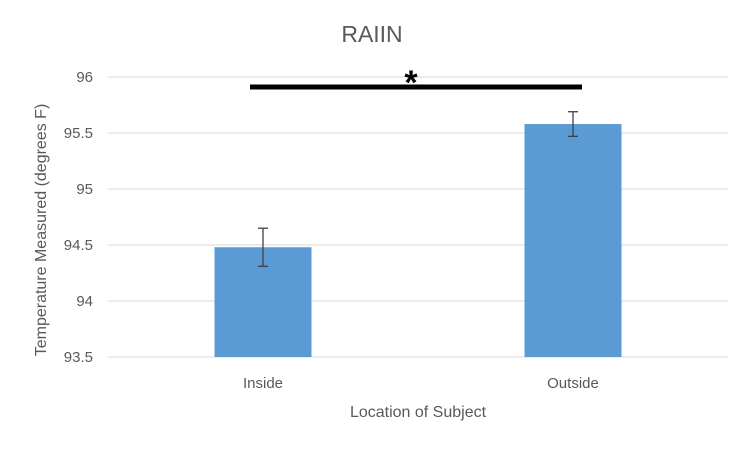 The height and width of the screenshot is (449, 750). What do you see at coordinates (78, 133) in the screenshot?
I see `y-tick-label: 95.5` at bounding box center [78, 133].